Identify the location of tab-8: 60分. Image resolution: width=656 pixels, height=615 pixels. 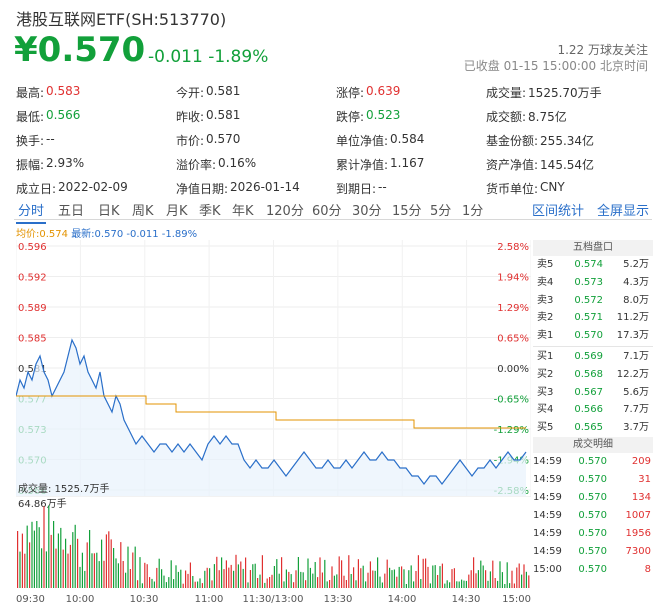
(327, 211).